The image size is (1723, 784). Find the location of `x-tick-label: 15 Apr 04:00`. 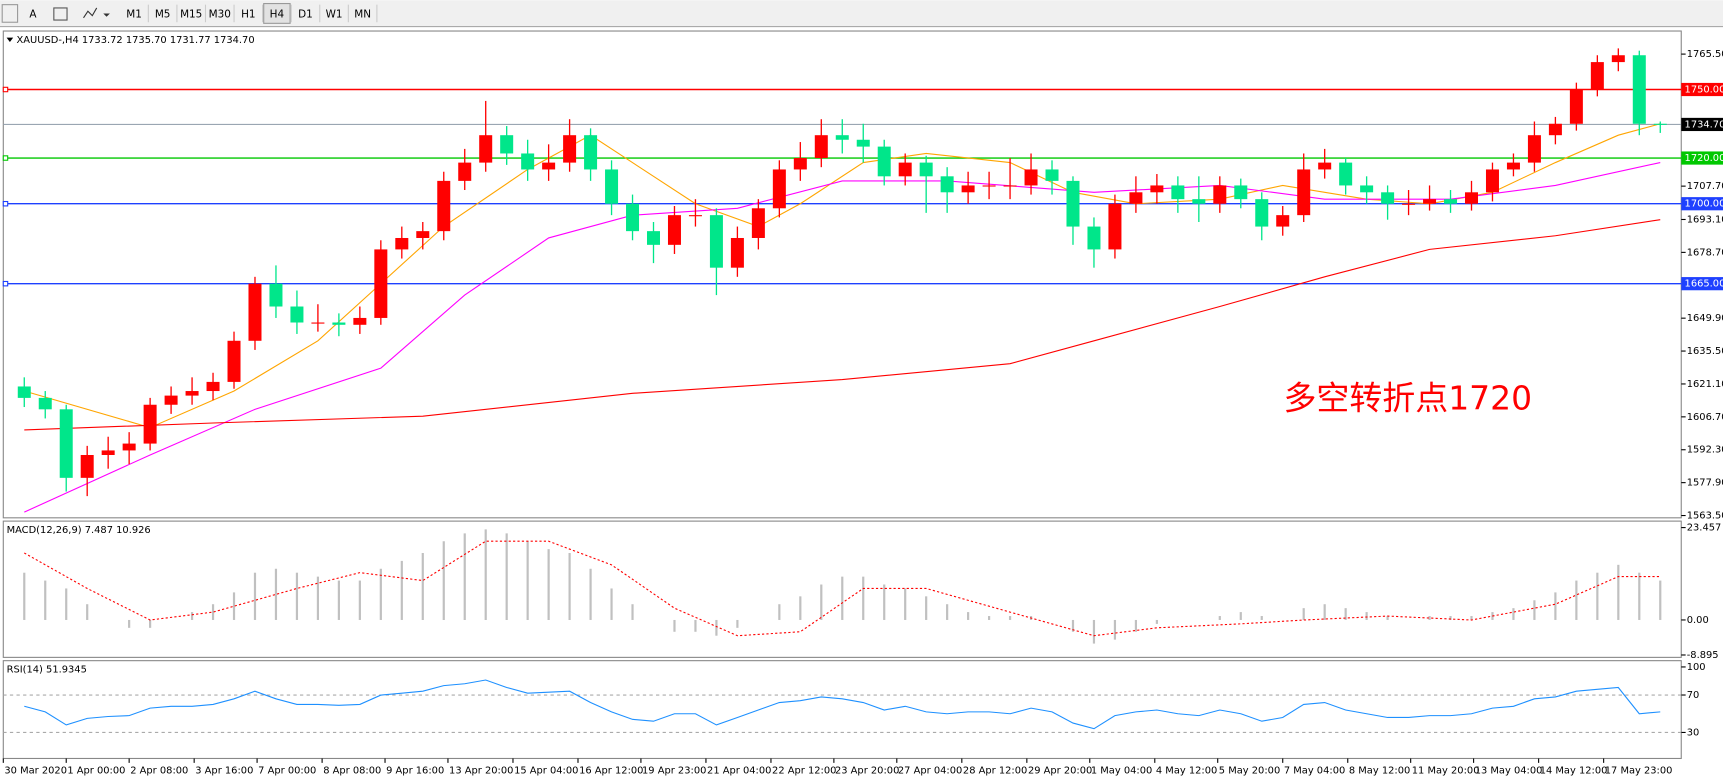

x-tick-label: 15 Apr 04:00 is located at coordinates (546, 771).